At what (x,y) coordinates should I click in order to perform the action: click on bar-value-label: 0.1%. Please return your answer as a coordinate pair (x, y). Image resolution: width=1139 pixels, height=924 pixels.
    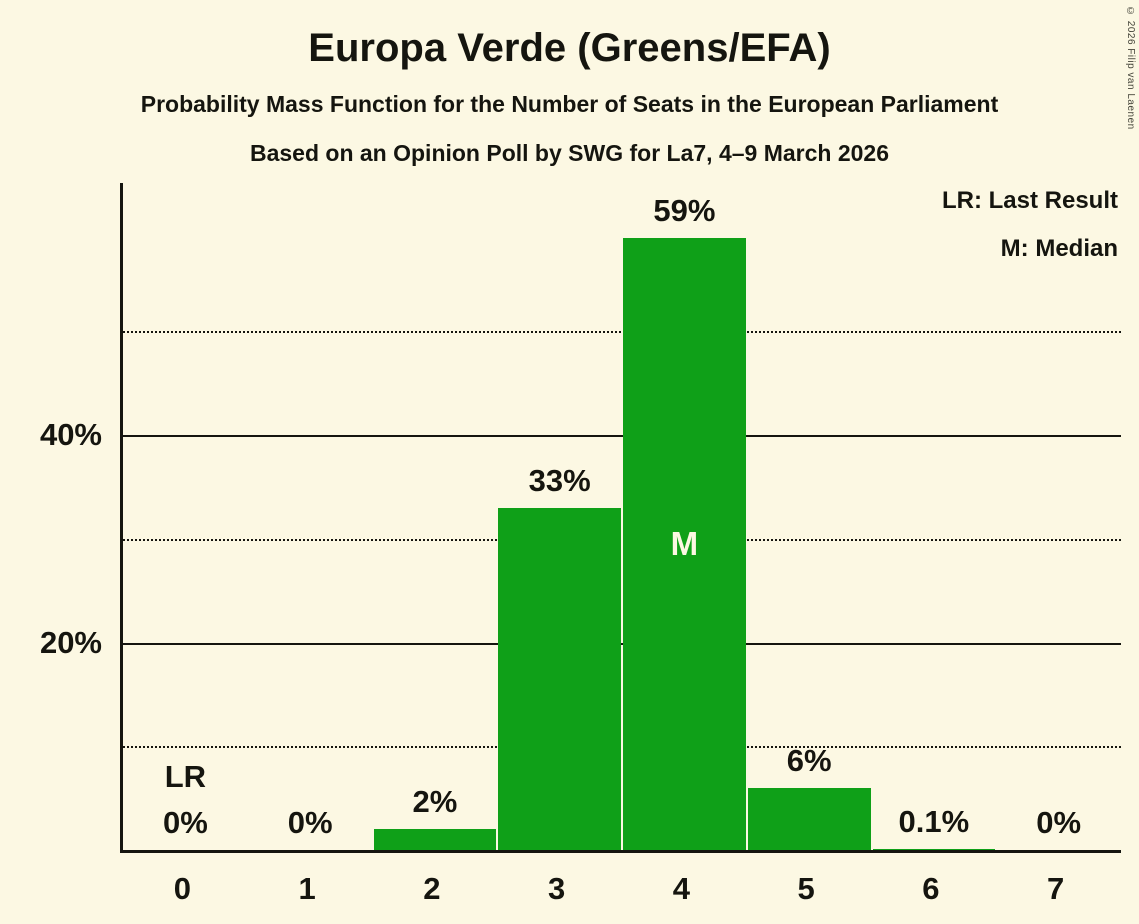
    Looking at the image, I should click on (934, 821).